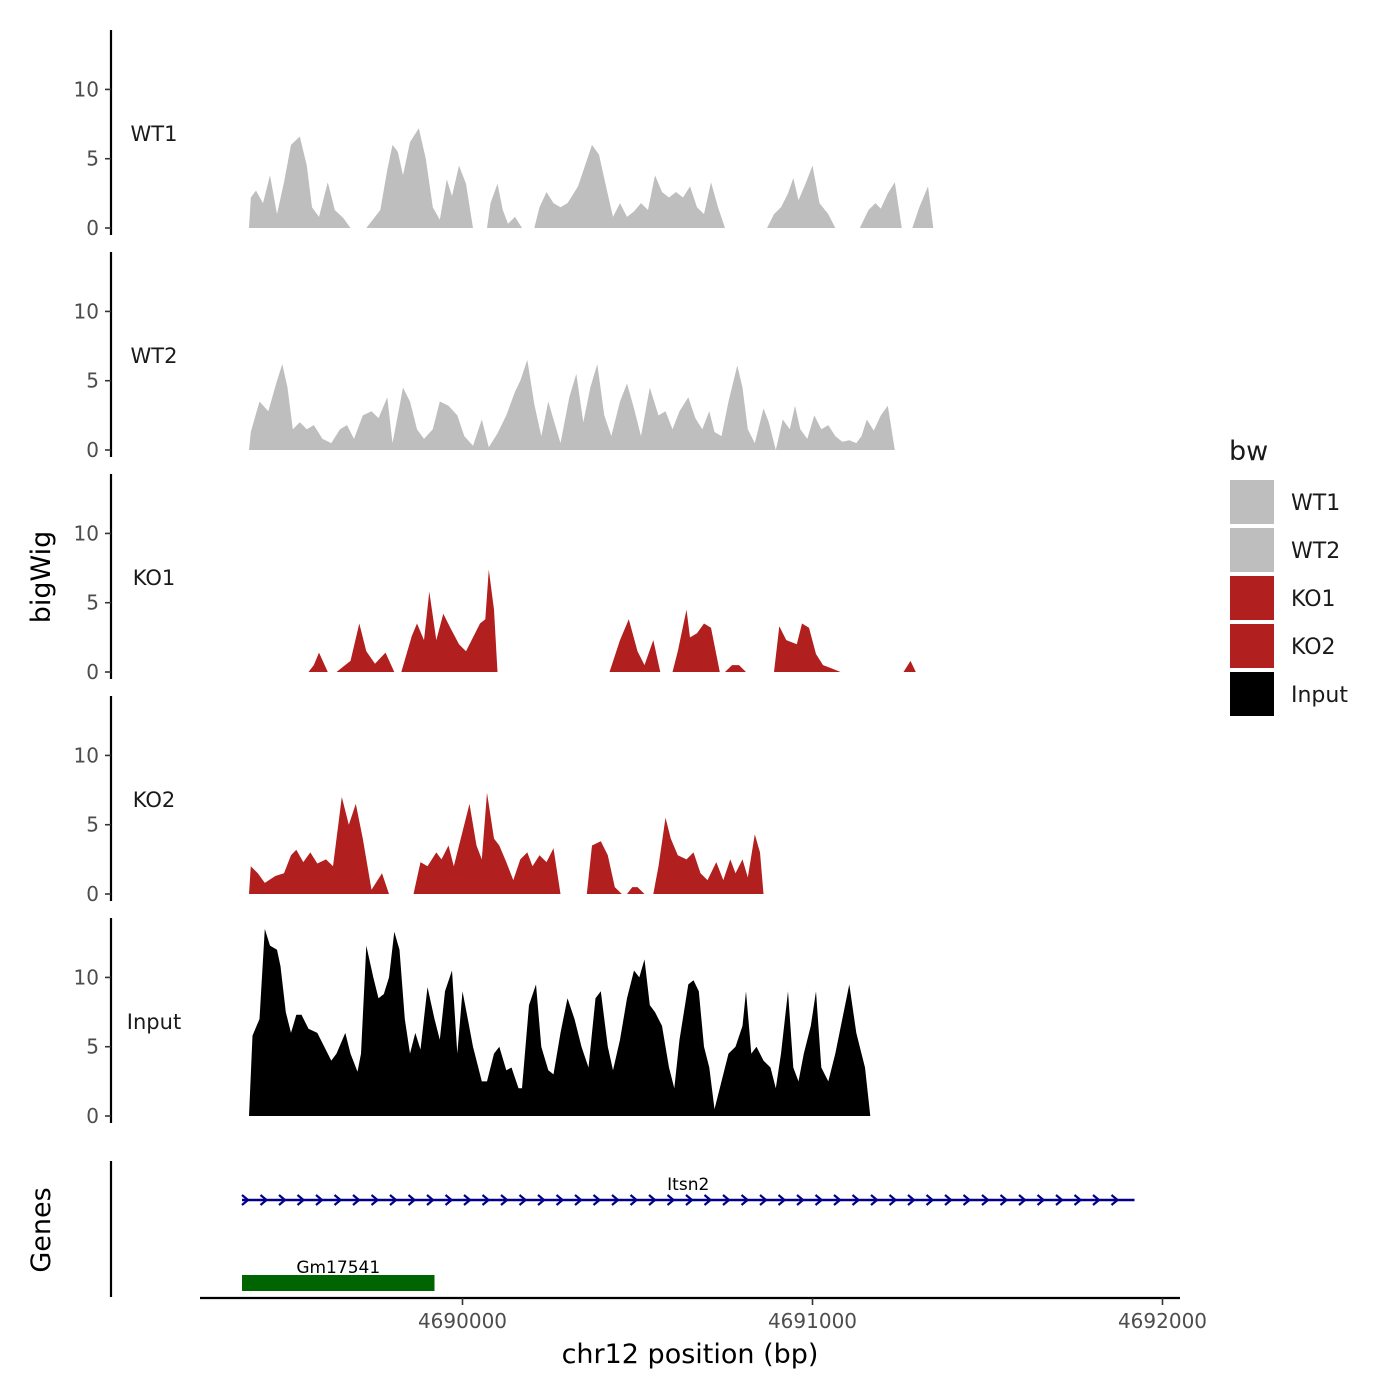  What do you see at coordinates (1252, 646) in the screenshot?
I see `legend-swatch-ko2` at bounding box center [1252, 646].